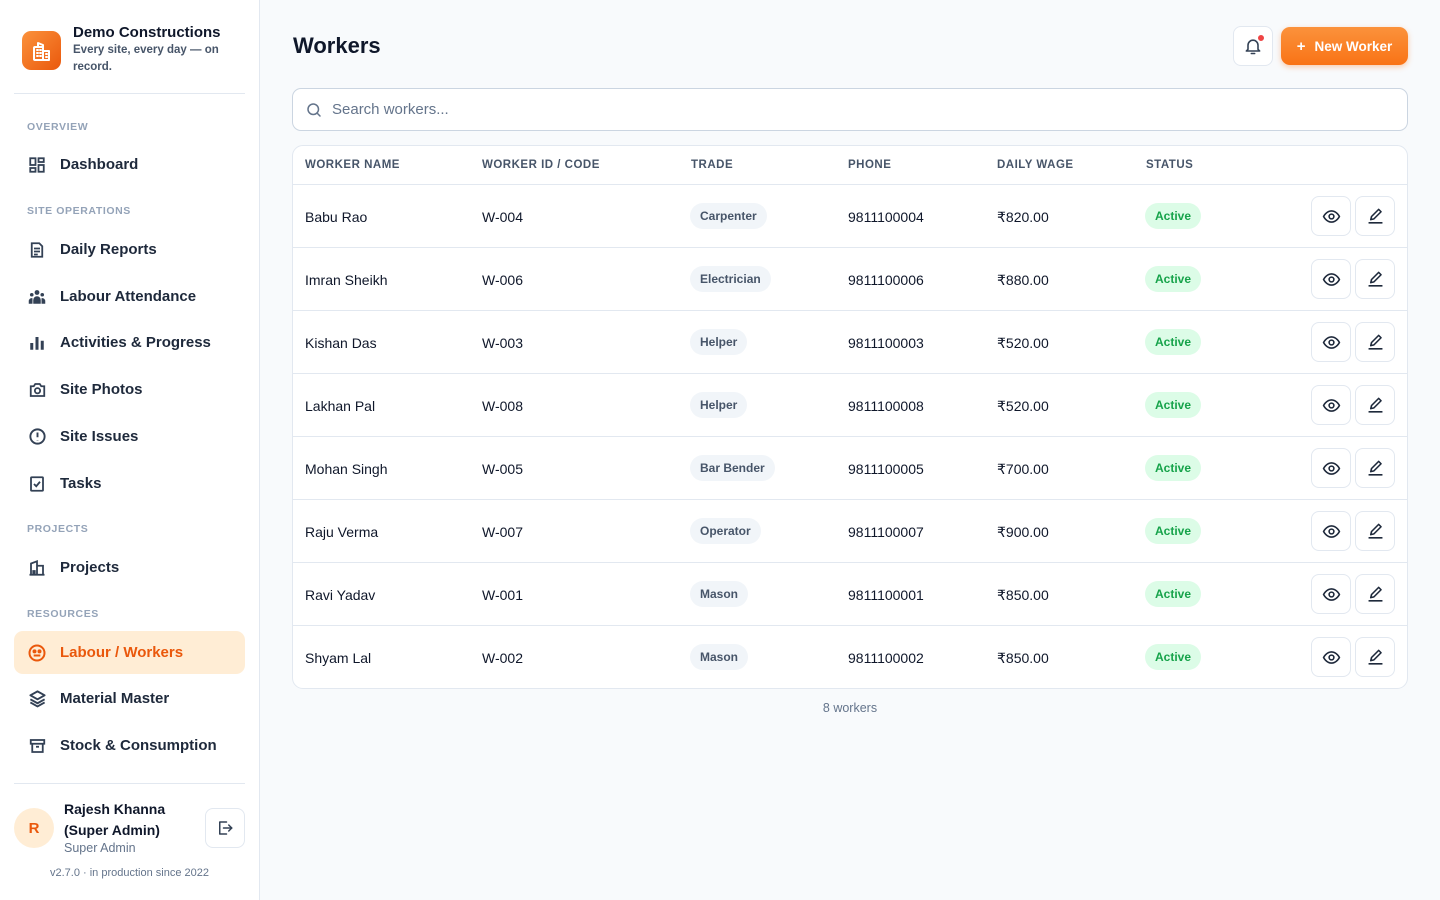 The width and height of the screenshot is (1440, 900). Describe the element at coordinates (886, 406) in the screenshot. I see `worker-phone: 9811100008` at that location.